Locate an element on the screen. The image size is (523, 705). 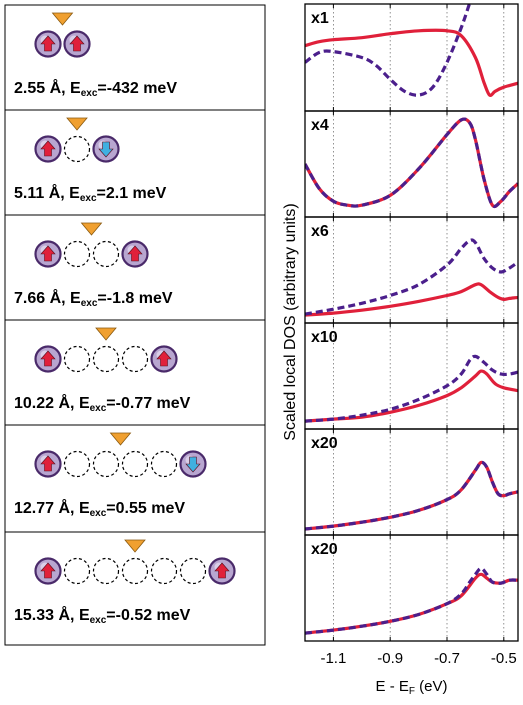
panel-scale-label: x6 is located at coordinates (320, 231).